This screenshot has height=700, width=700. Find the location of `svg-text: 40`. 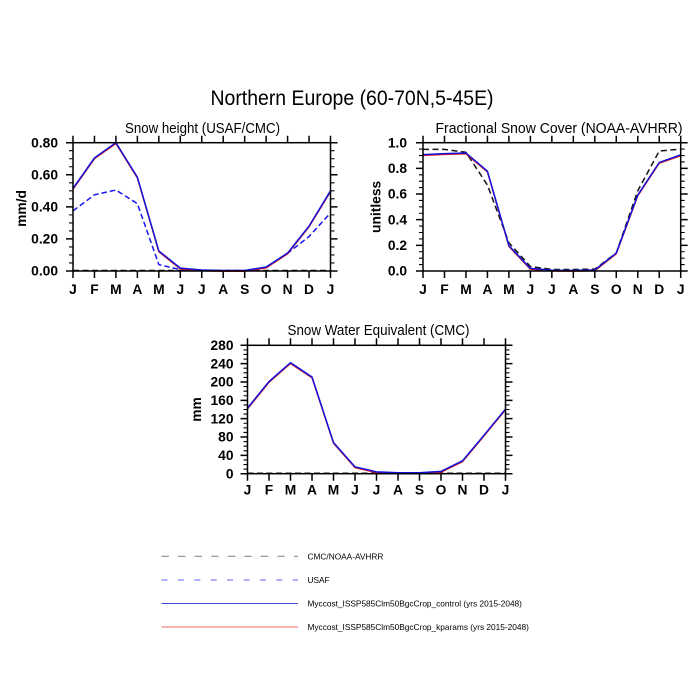

svg-text: 40 is located at coordinates (226, 455).